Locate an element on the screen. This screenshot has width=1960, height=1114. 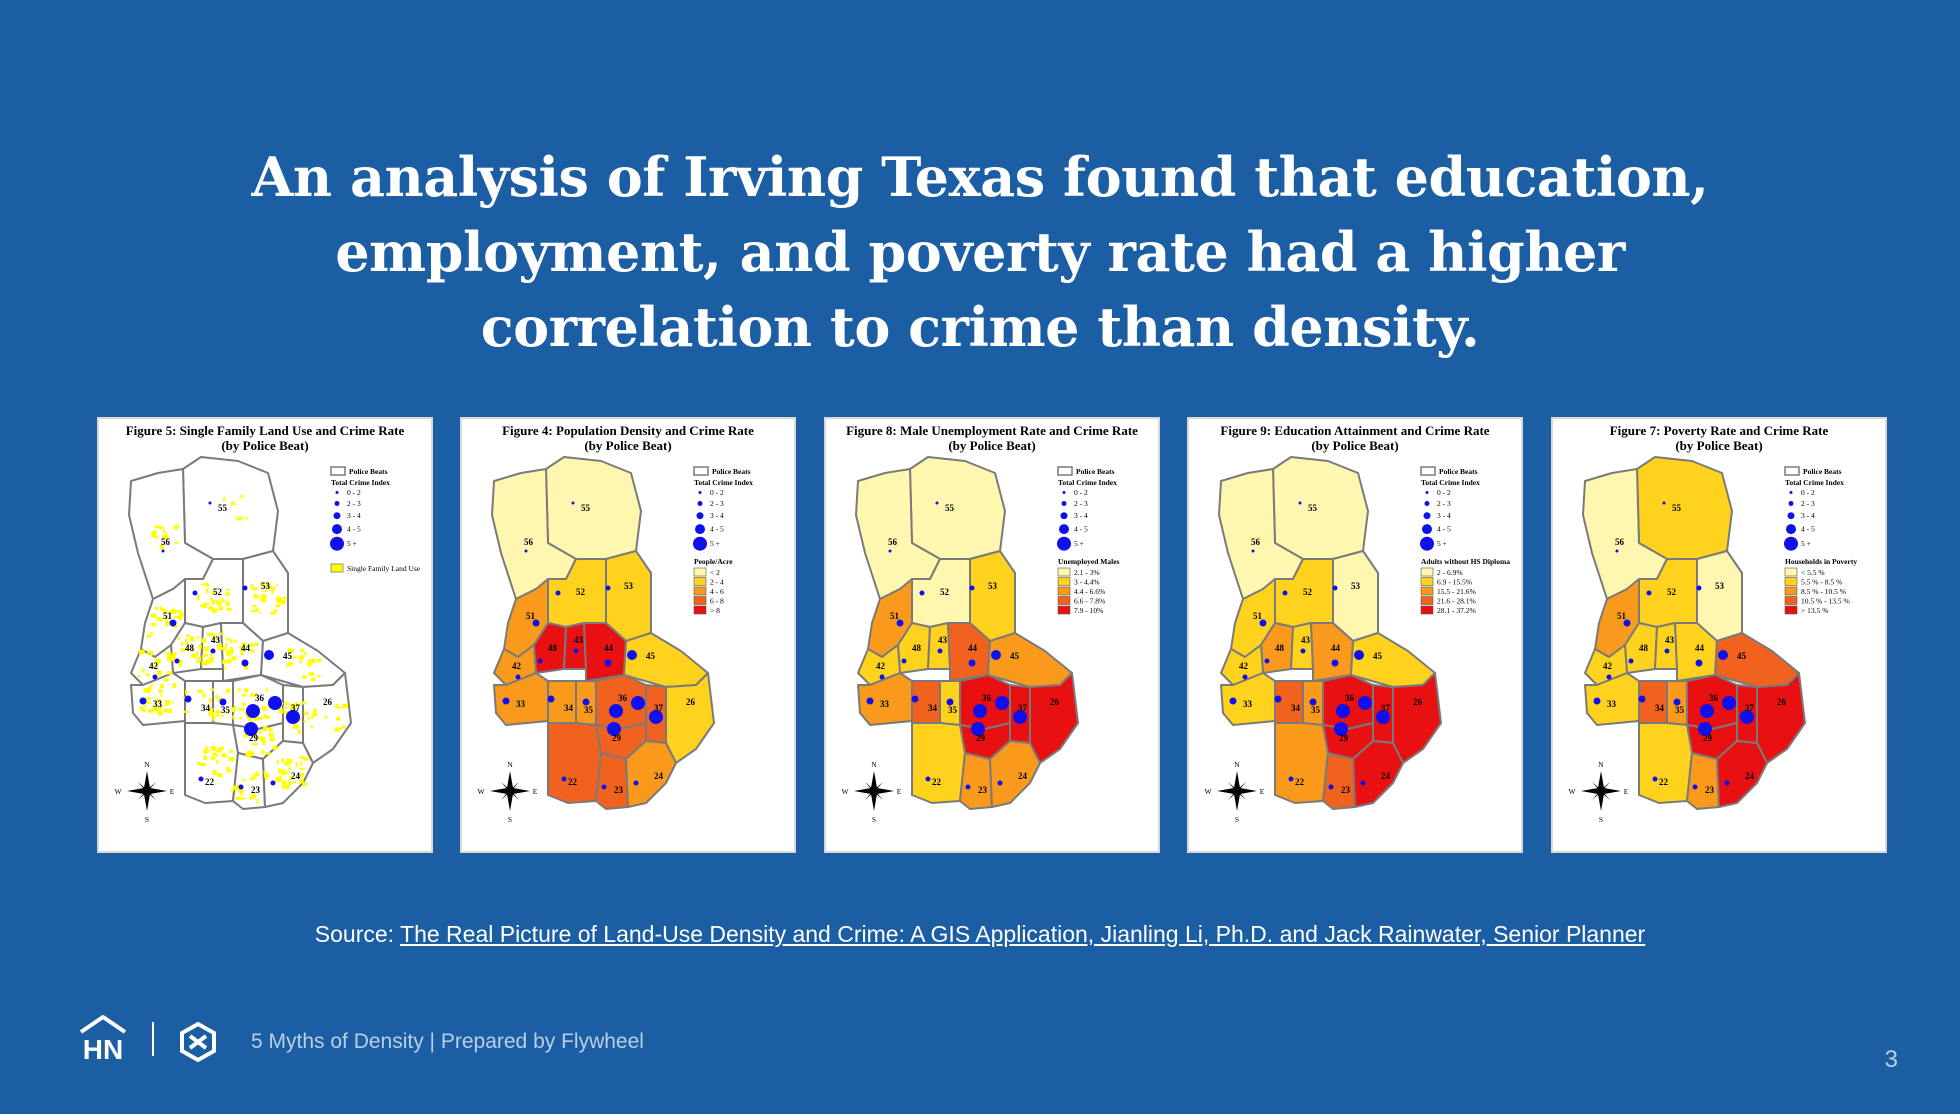
legend-subtitle: Total Crime Index is located at coordinates (1814, 482).